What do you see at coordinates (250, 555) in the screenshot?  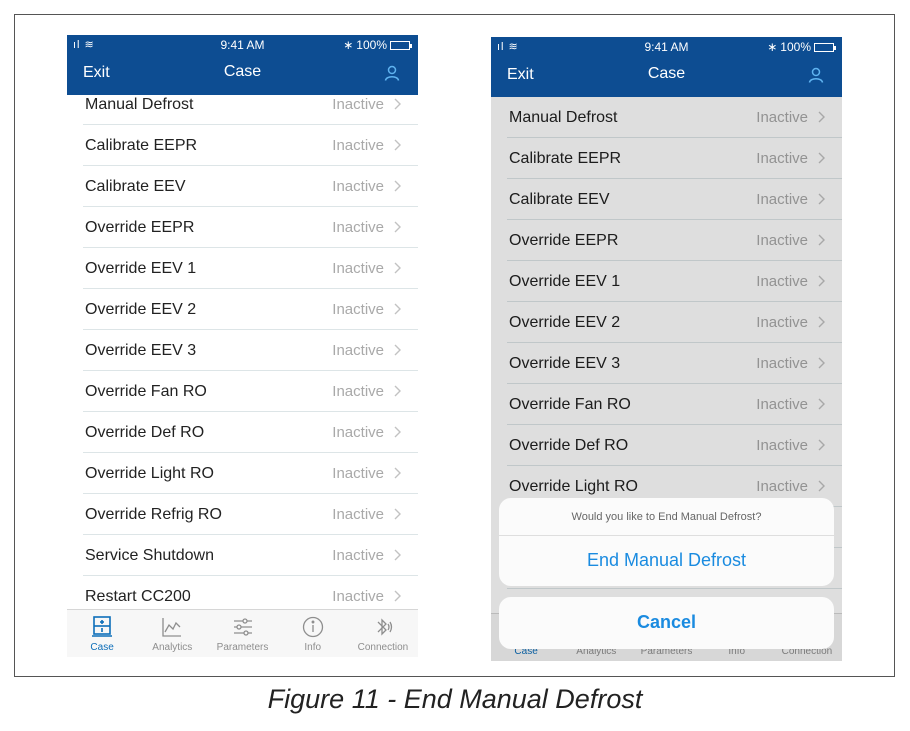 I see `list-item: Service Shutdown Inactive` at bounding box center [250, 555].